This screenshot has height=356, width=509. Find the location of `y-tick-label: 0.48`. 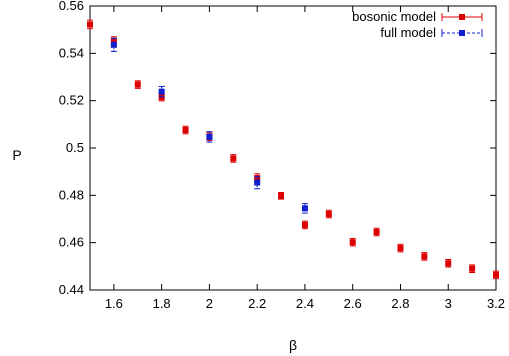

y-tick-label: 0.48 is located at coordinates (71, 194).